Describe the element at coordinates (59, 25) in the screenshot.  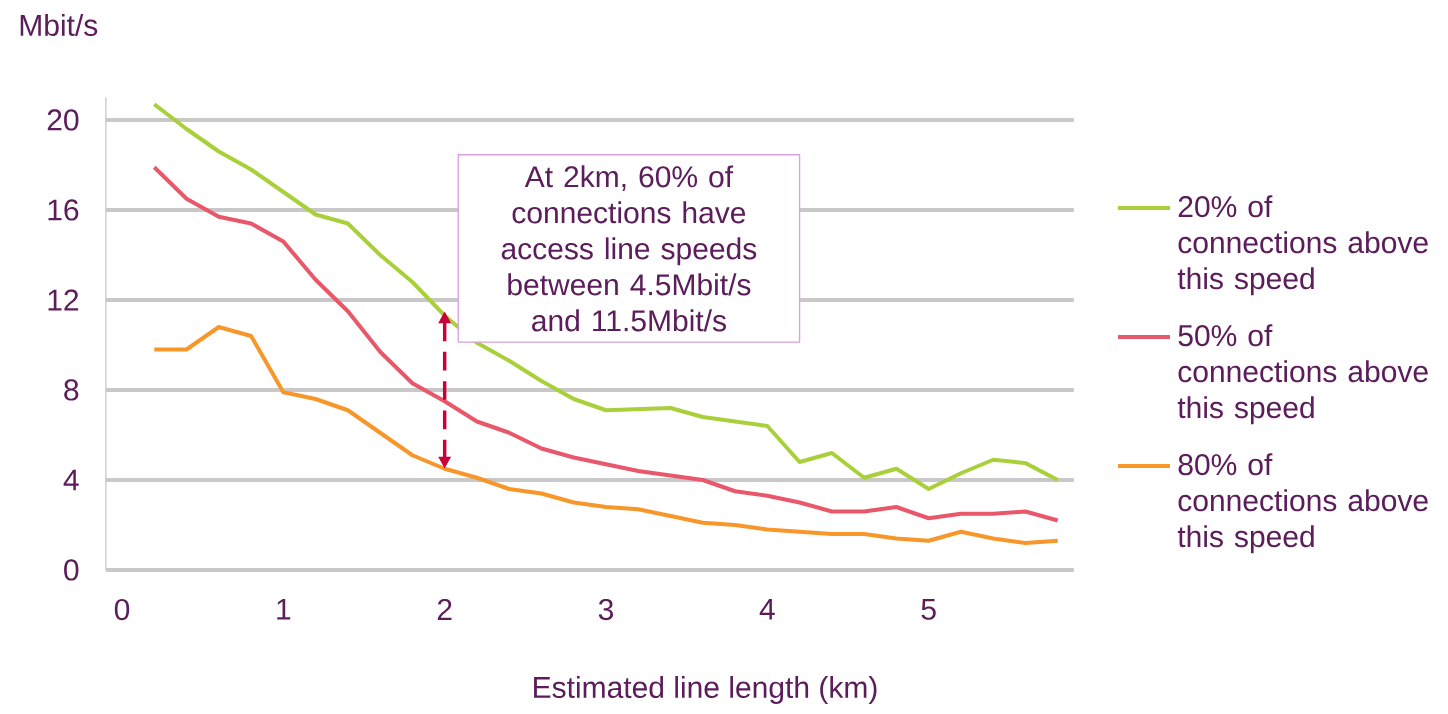
I see `y-axis-title: Mbit/s` at that location.